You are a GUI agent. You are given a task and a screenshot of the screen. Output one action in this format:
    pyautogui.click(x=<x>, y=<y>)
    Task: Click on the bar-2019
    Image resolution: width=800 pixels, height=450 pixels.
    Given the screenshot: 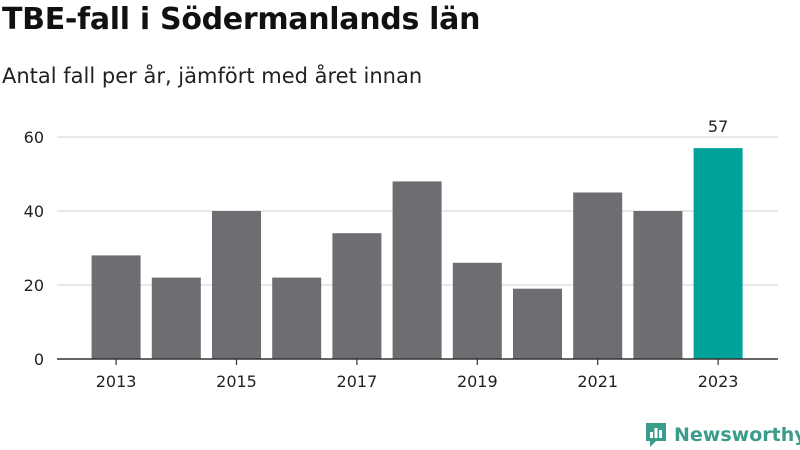 What is the action you would take?
    pyautogui.click(x=477, y=310)
    